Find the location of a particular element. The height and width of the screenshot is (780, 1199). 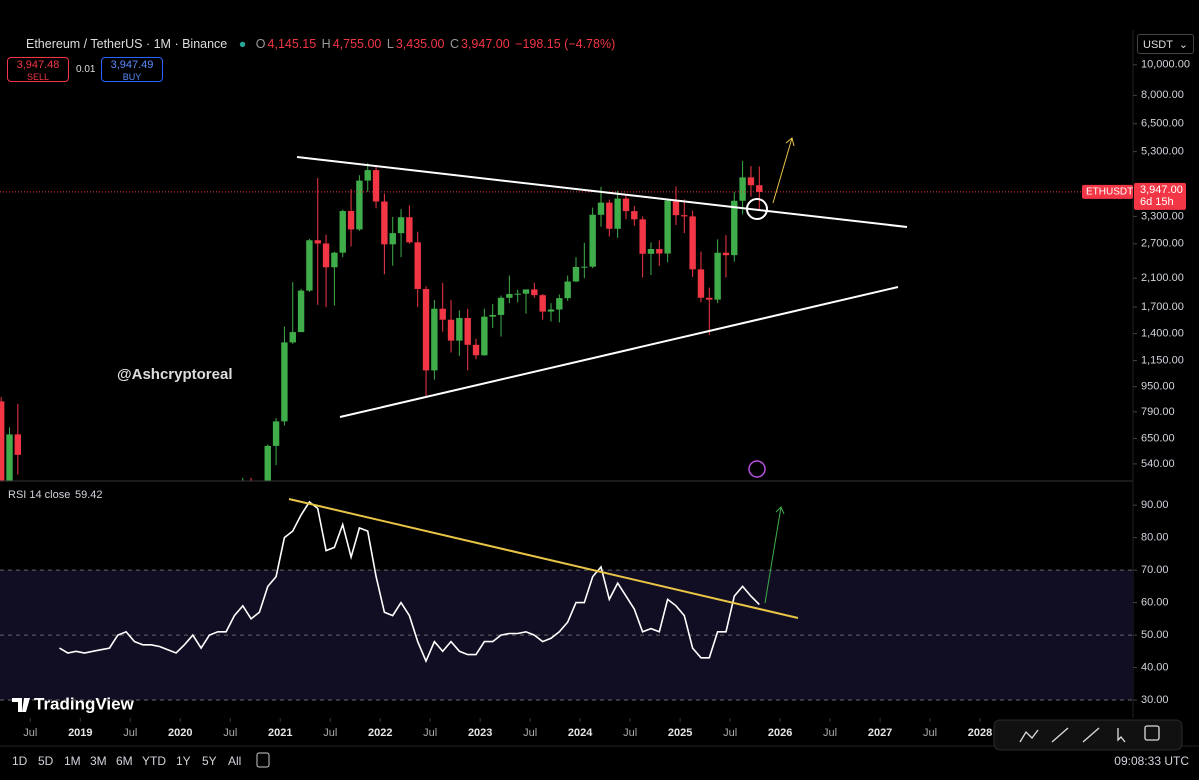

x-tick-label: 2026 is located at coordinates (780, 733).